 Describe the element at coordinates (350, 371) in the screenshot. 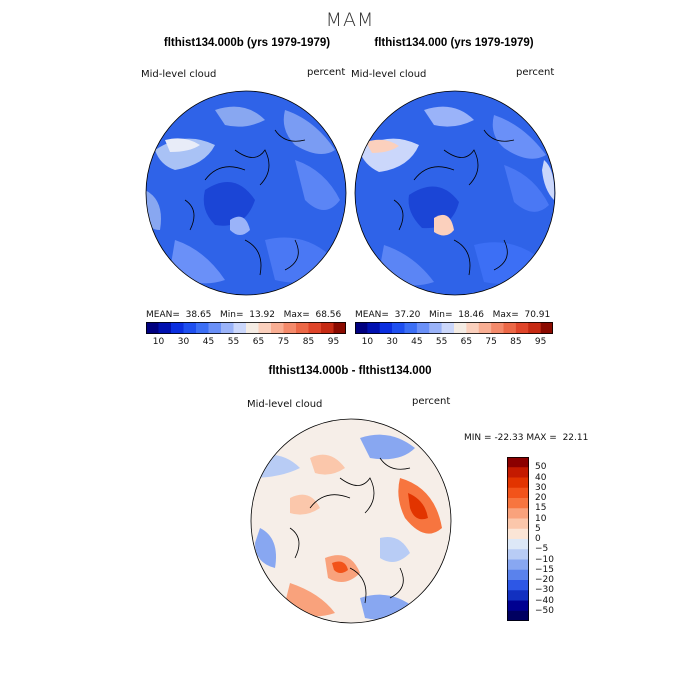

I see `difference-title: flthist134.000b - flthist134.000` at that location.